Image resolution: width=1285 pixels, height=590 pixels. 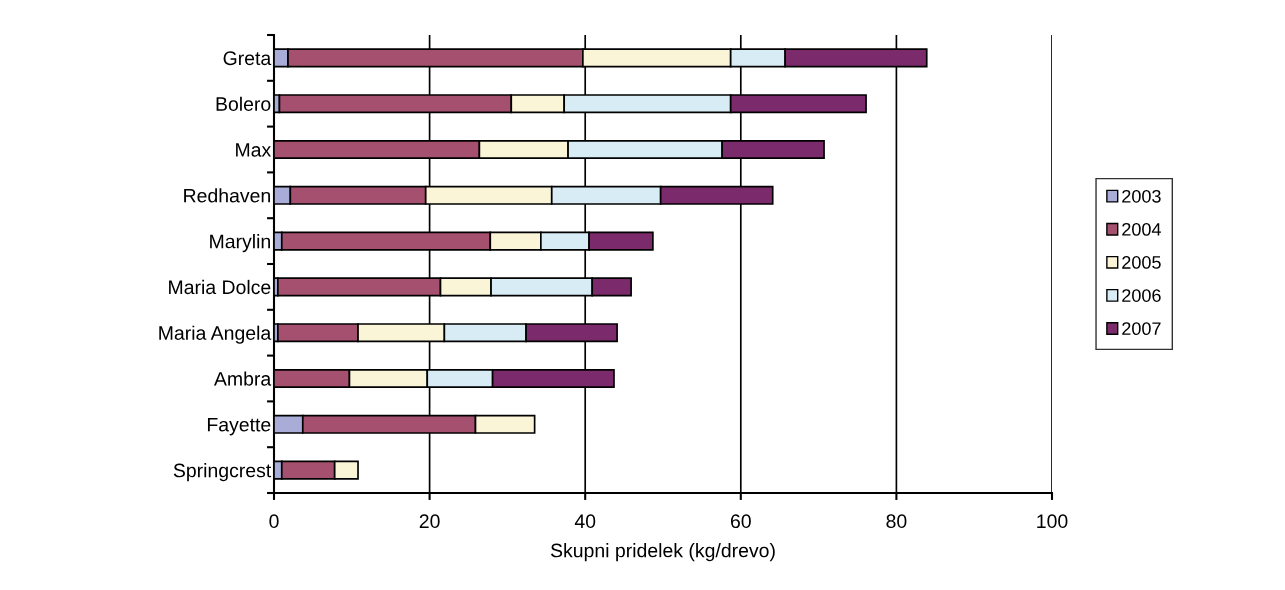 I want to click on legend-label: 2006, so click(x=1141, y=295).